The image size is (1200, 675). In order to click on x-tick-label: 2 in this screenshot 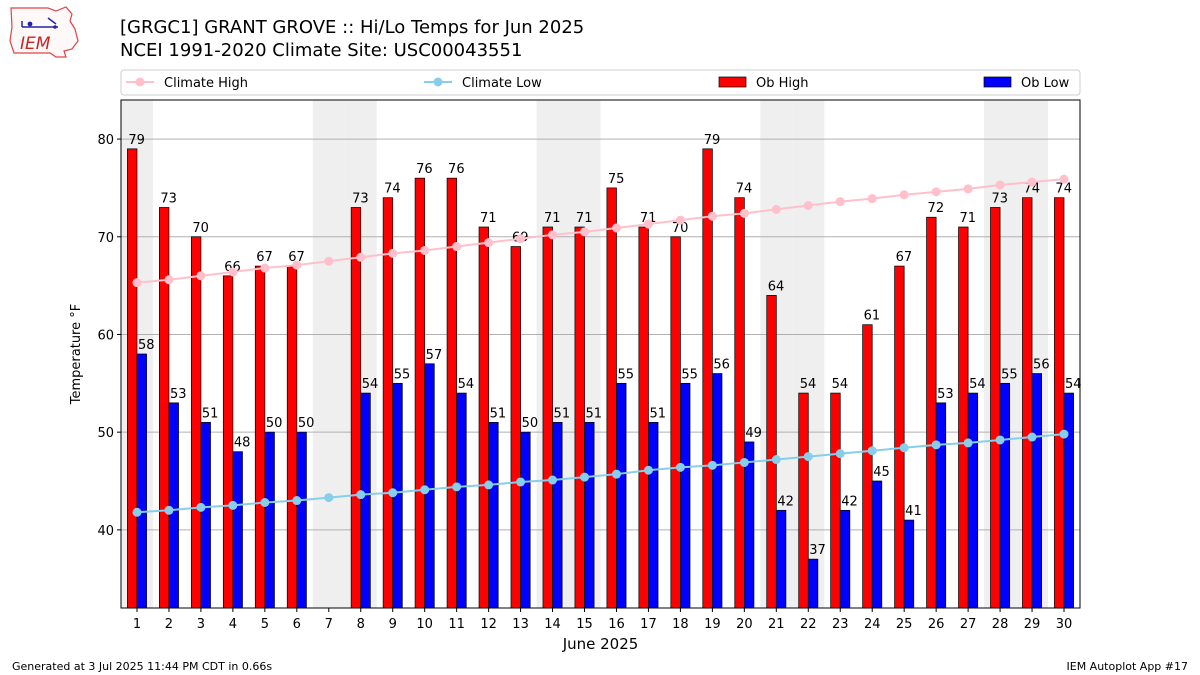, I will do `click(169, 624)`.